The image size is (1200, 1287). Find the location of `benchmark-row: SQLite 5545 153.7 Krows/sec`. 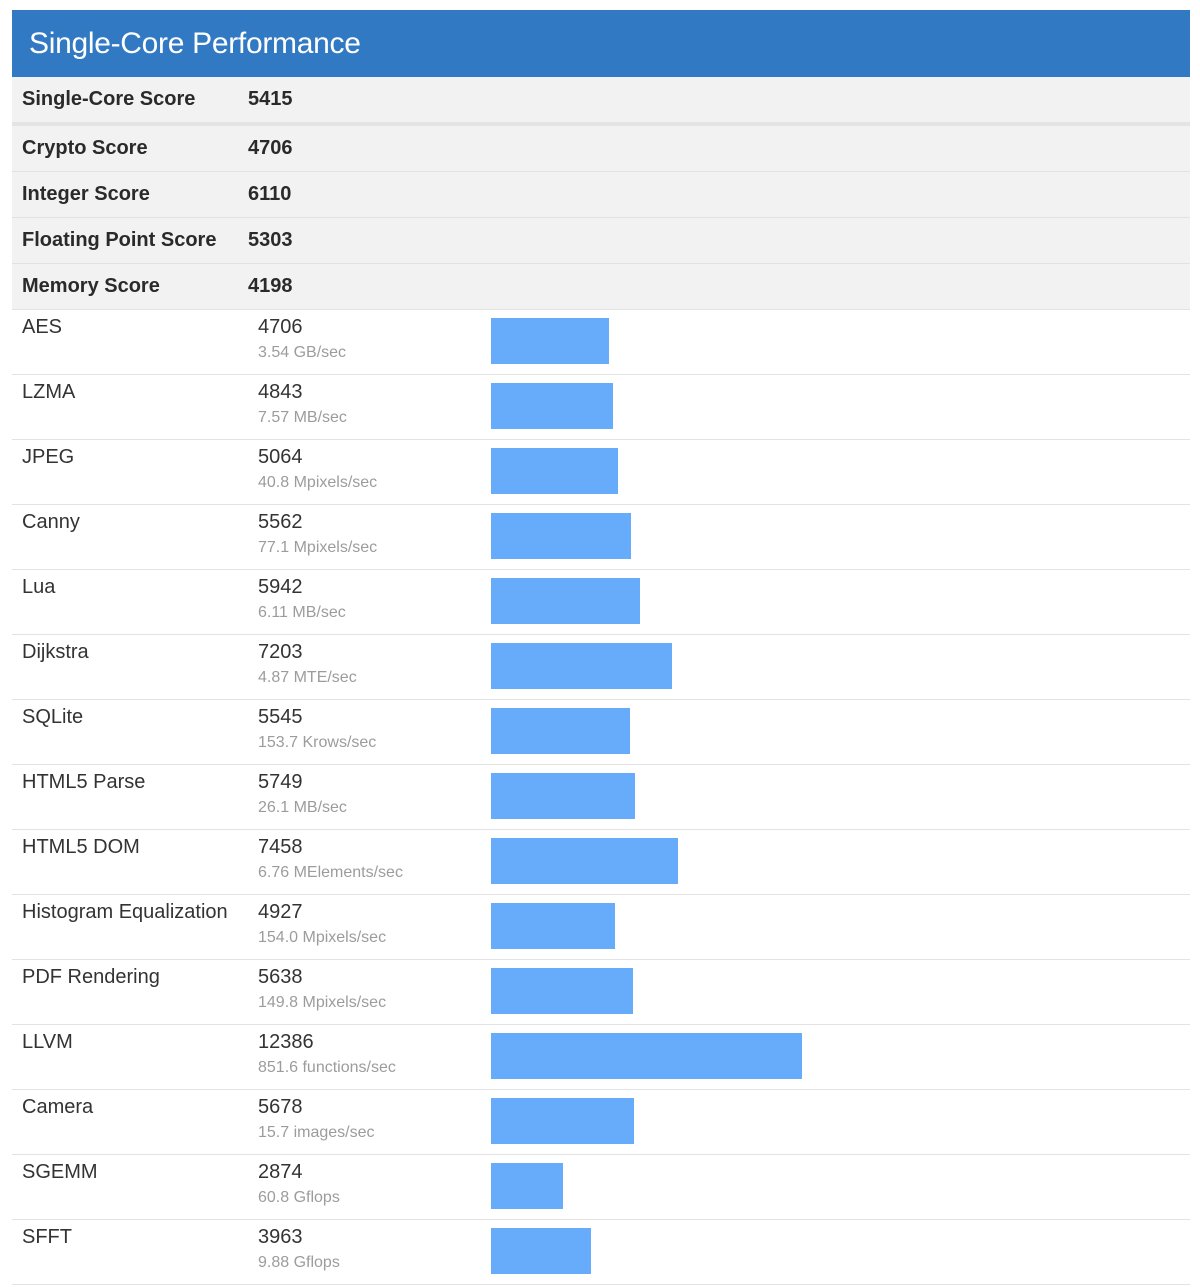

benchmark-row: SQLite 5545 153.7 Krows/sec is located at coordinates (601, 732).